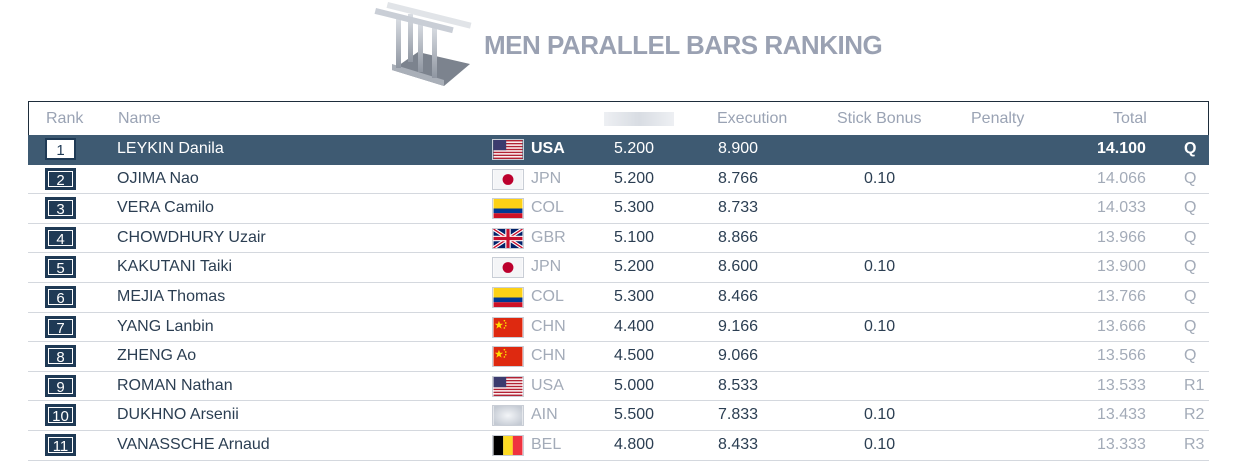  Describe the element at coordinates (157, 356) in the screenshot. I see `athlete-name: ZHENG Ao` at that location.